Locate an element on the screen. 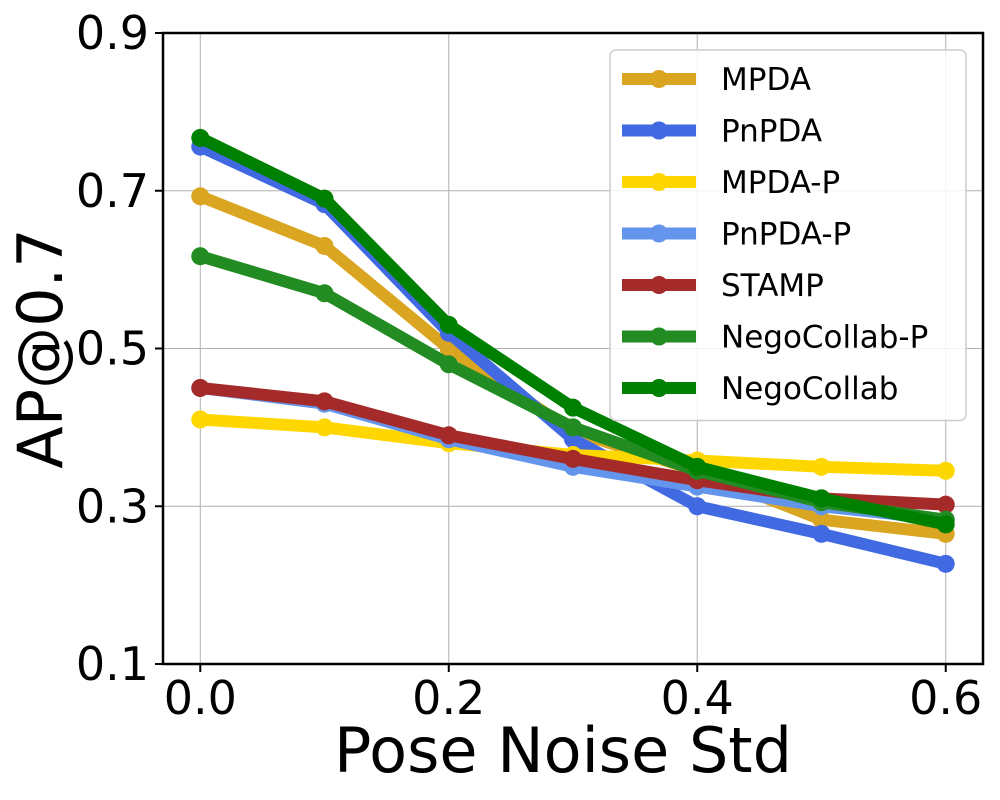 The width and height of the screenshot is (1000, 800). y-tick-label: 0.1 is located at coordinates (112, 664).